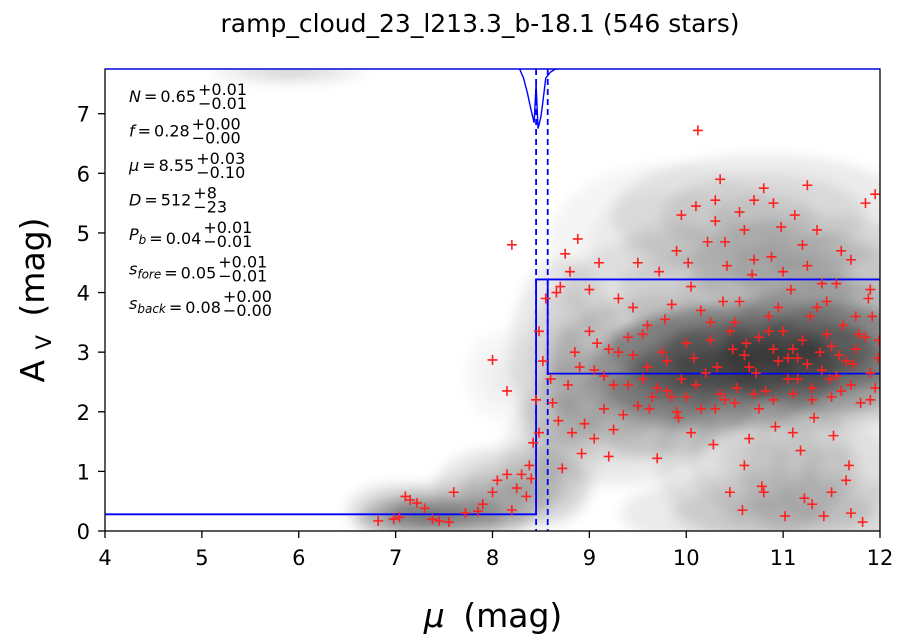  What do you see at coordinates (133, 165) in the screenshot?
I see `fit-parameter-symbol: μ` at bounding box center [133, 165].